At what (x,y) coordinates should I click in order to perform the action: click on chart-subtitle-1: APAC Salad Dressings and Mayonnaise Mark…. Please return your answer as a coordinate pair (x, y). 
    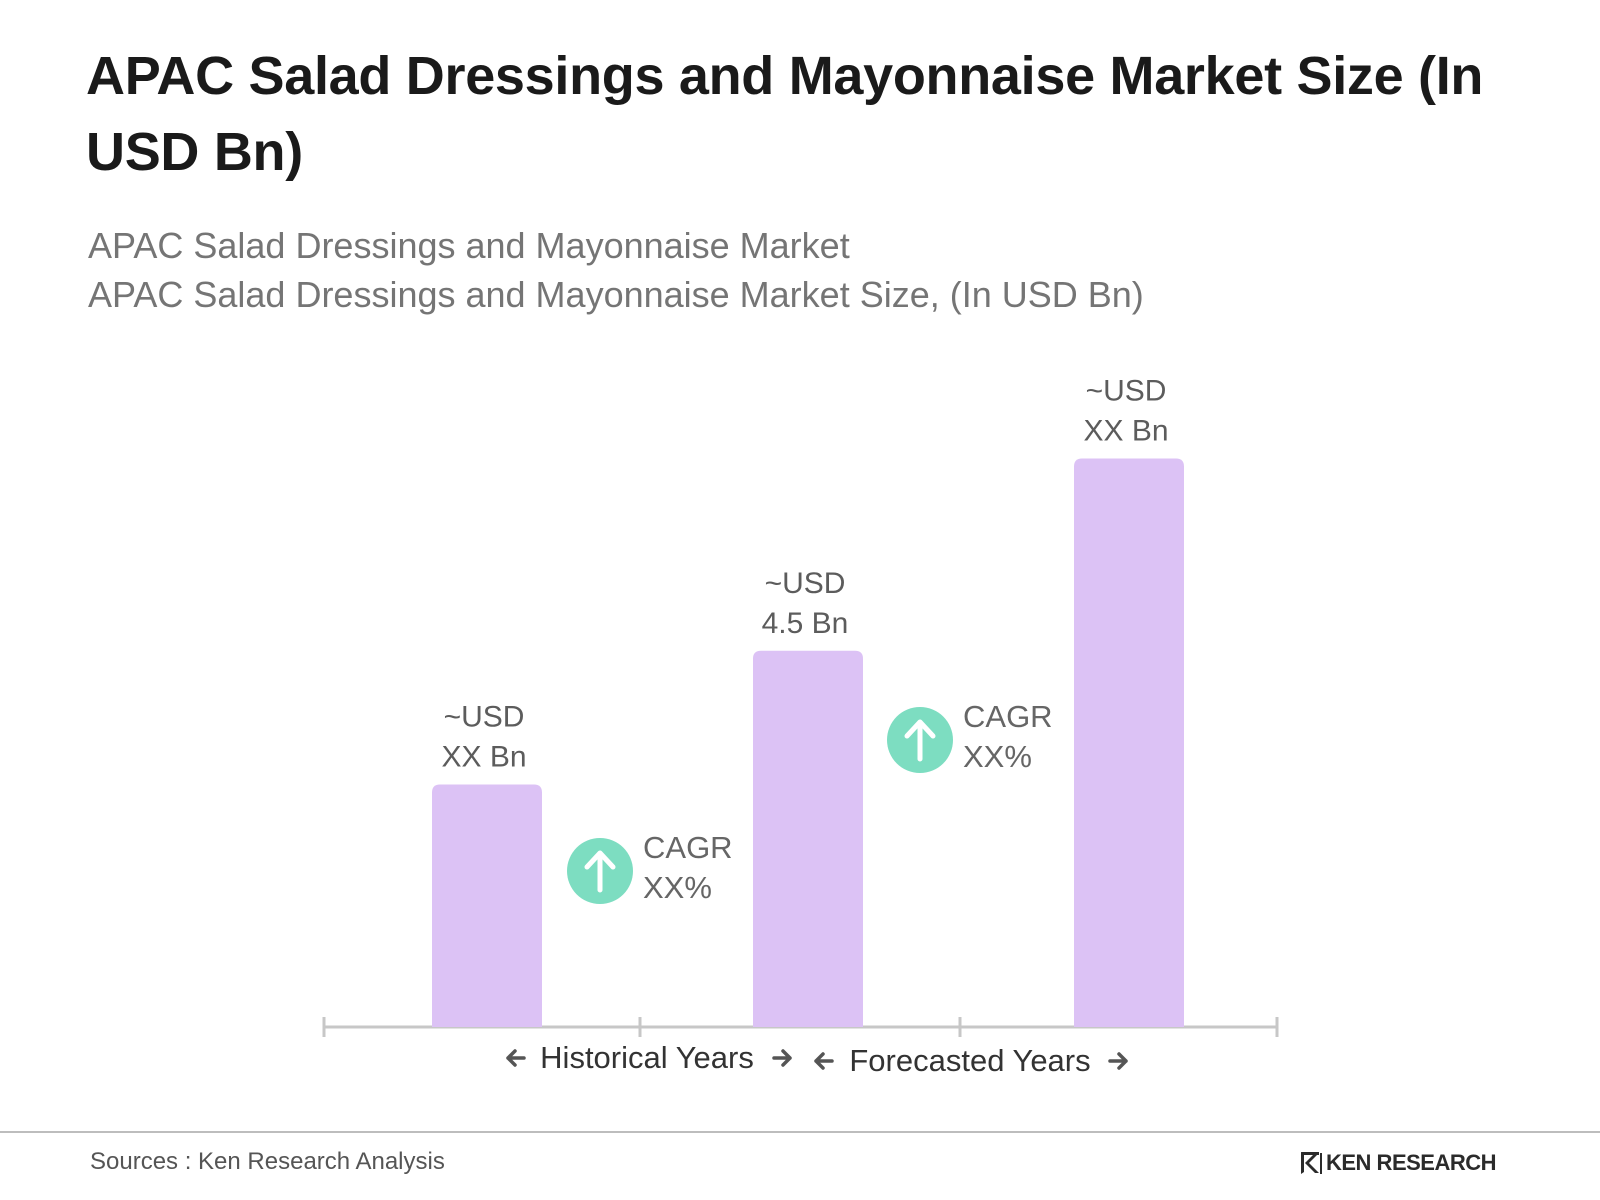
    Looking at the image, I should click on (469, 245).